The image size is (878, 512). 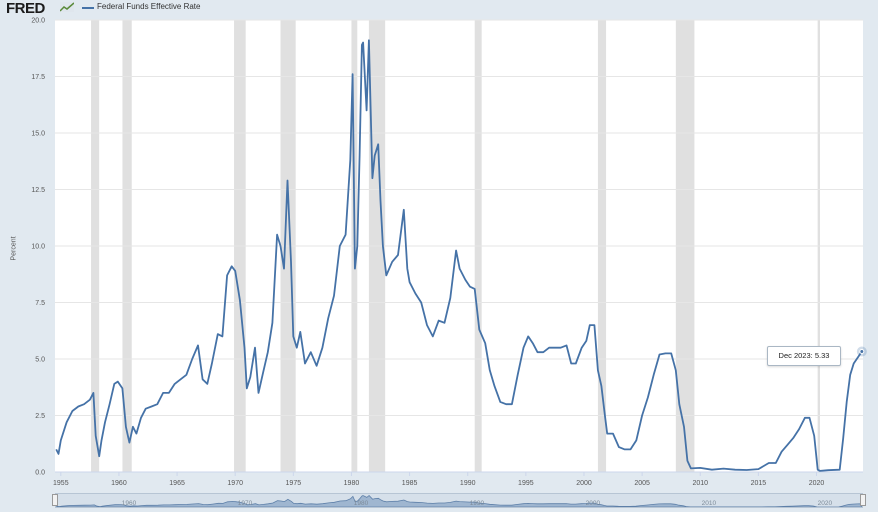 I want to click on x-tick-label: 1985, so click(x=410, y=483).